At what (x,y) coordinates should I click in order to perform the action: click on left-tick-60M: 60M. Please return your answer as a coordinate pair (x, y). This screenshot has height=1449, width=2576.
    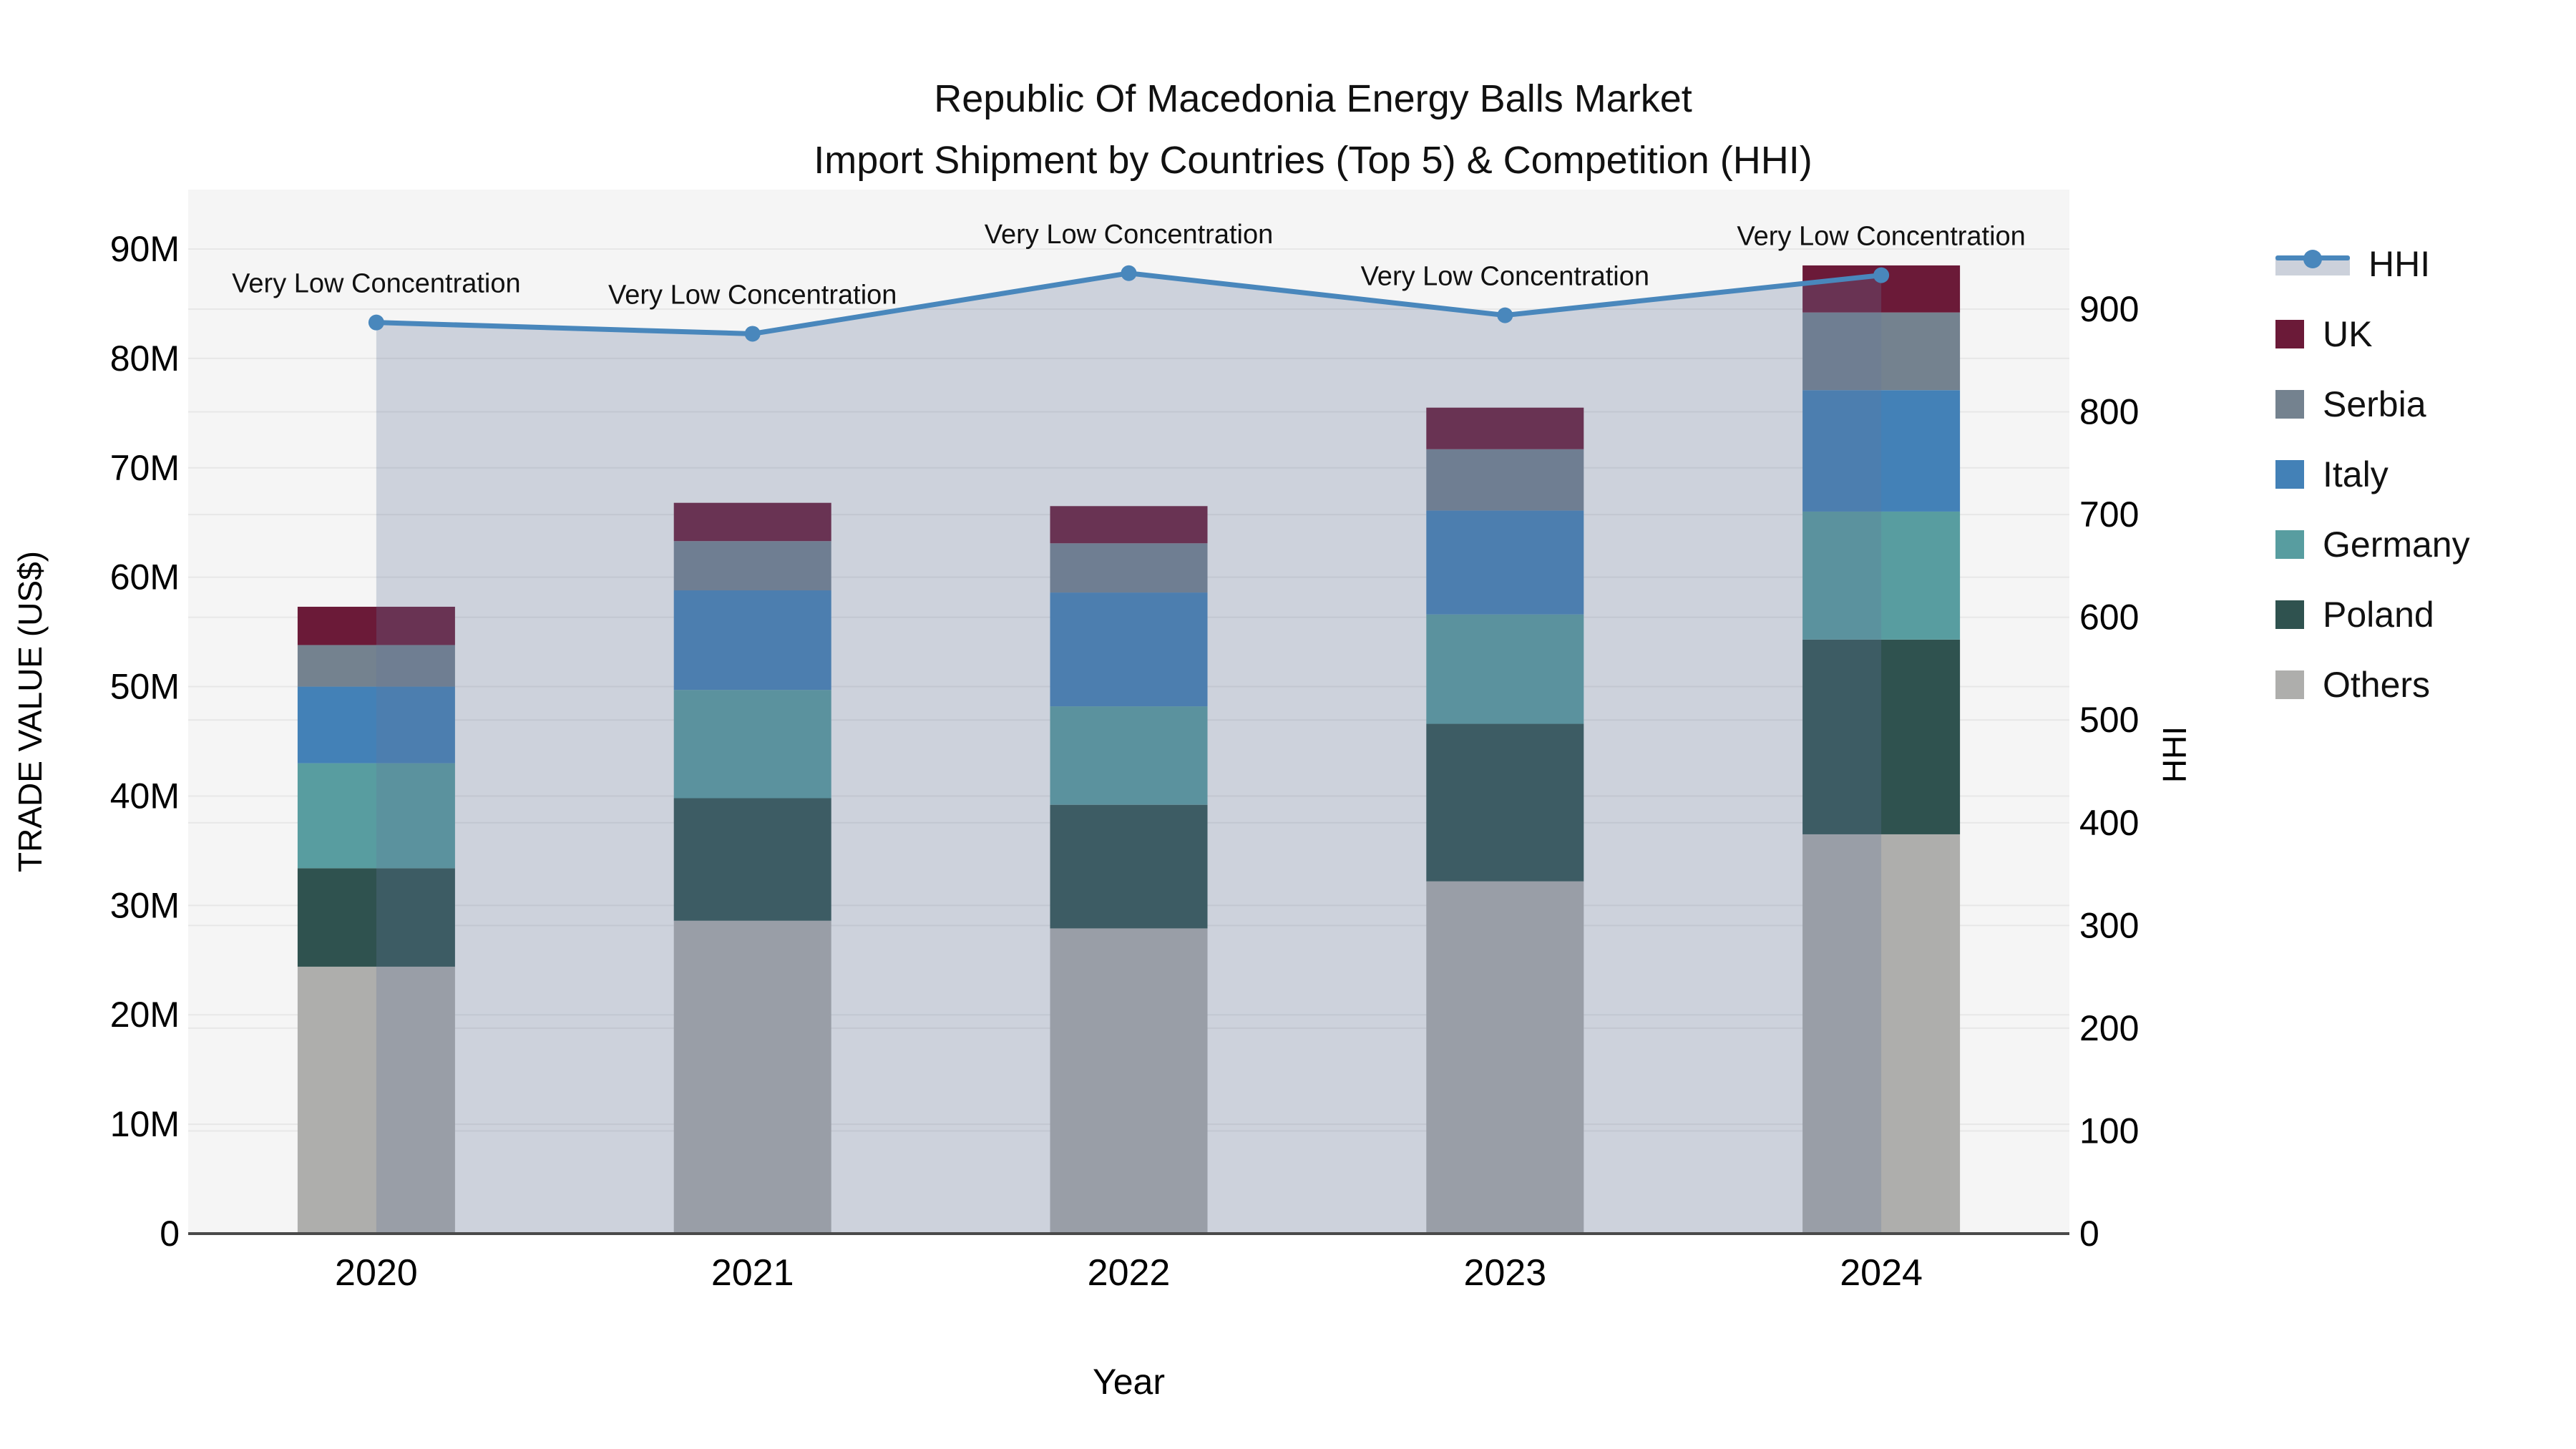
    Looking at the image, I should click on (145, 577).